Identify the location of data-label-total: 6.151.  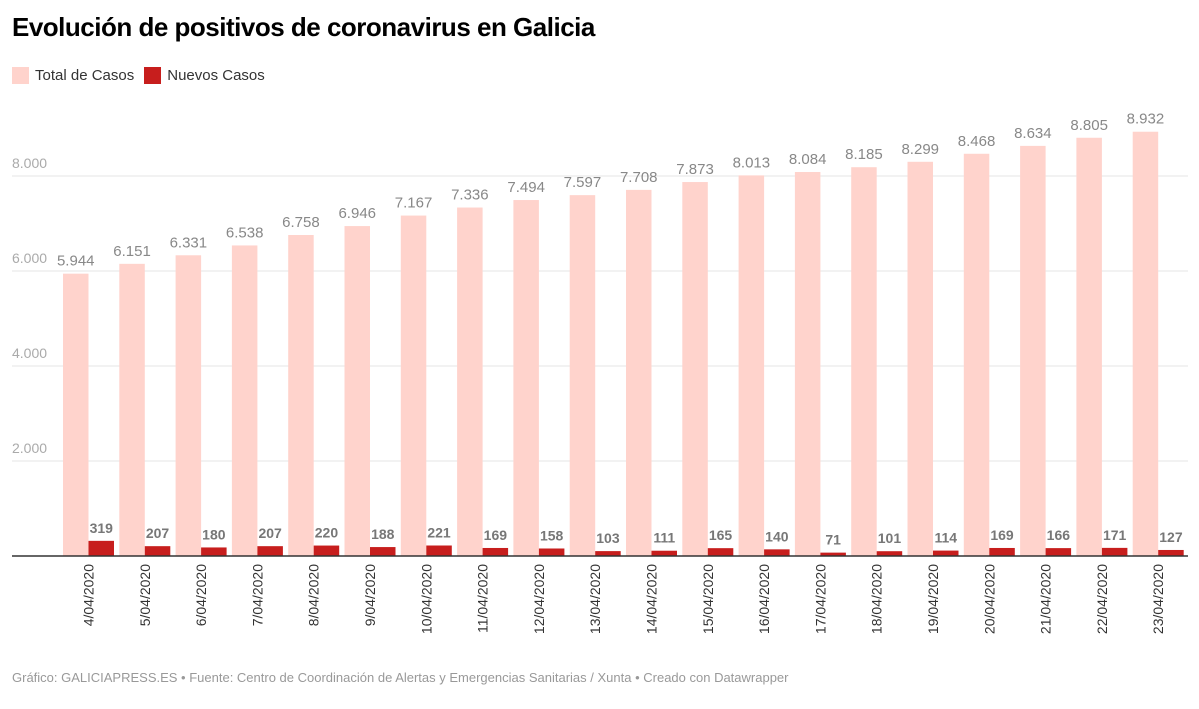
(132, 251).